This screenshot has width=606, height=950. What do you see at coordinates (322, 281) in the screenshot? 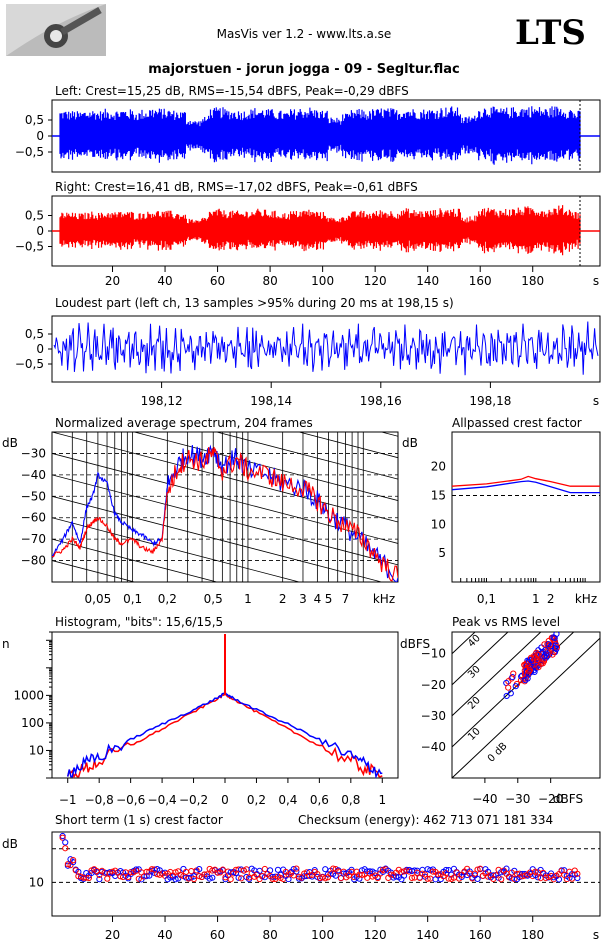
I see `right-waveform-xtick-label: 100` at bounding box center [322, 281].